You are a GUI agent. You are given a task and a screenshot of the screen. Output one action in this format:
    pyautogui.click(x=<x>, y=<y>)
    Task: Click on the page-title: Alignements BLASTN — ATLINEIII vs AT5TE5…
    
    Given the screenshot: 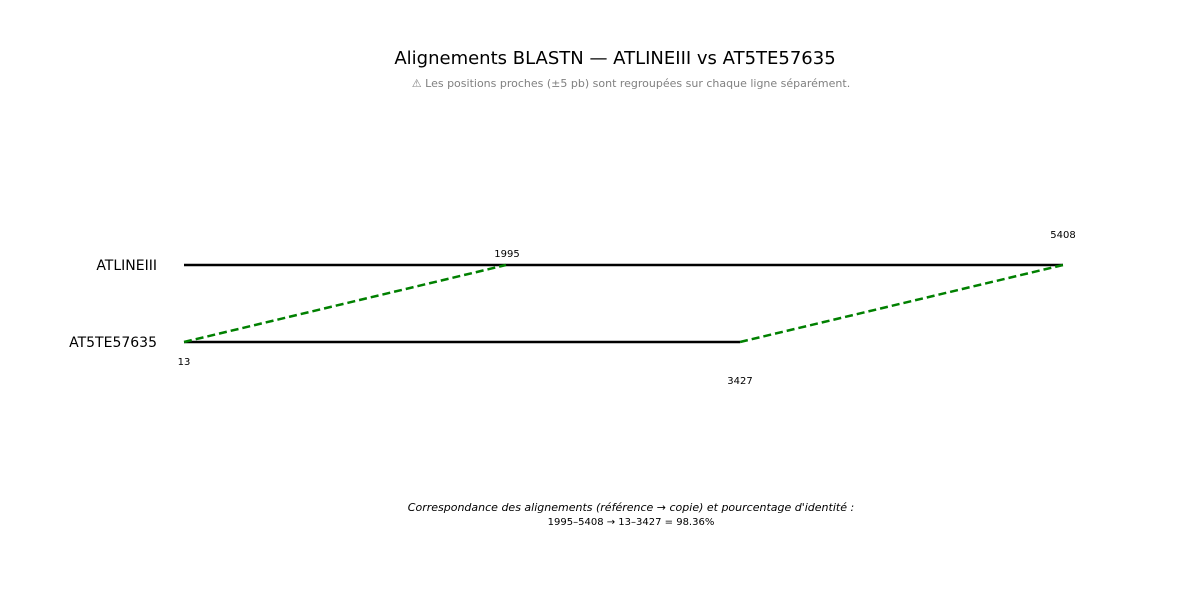 What is the action you would take?
    pyautogui.click(x=615, y=58)
    